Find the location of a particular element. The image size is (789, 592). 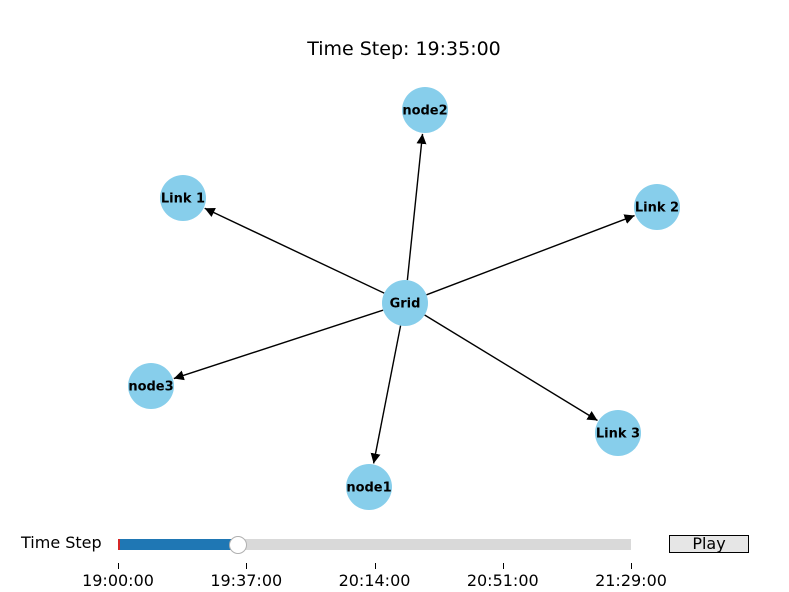

node-circle-grid is located at coordinates (405, 303).